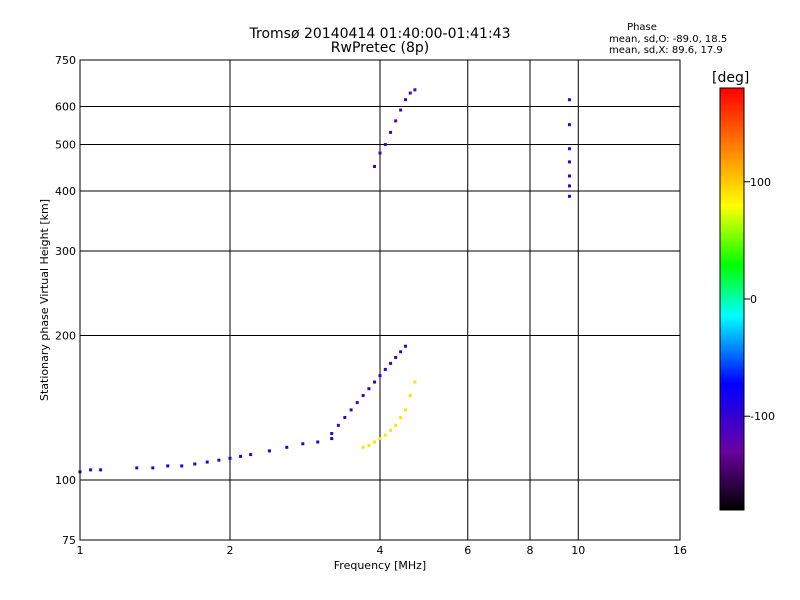  What do you see at coordinates (380, 565) in the screenshot?
I see `x-axis-label: Frequency [MHz]` at bounding box center [380, 565].